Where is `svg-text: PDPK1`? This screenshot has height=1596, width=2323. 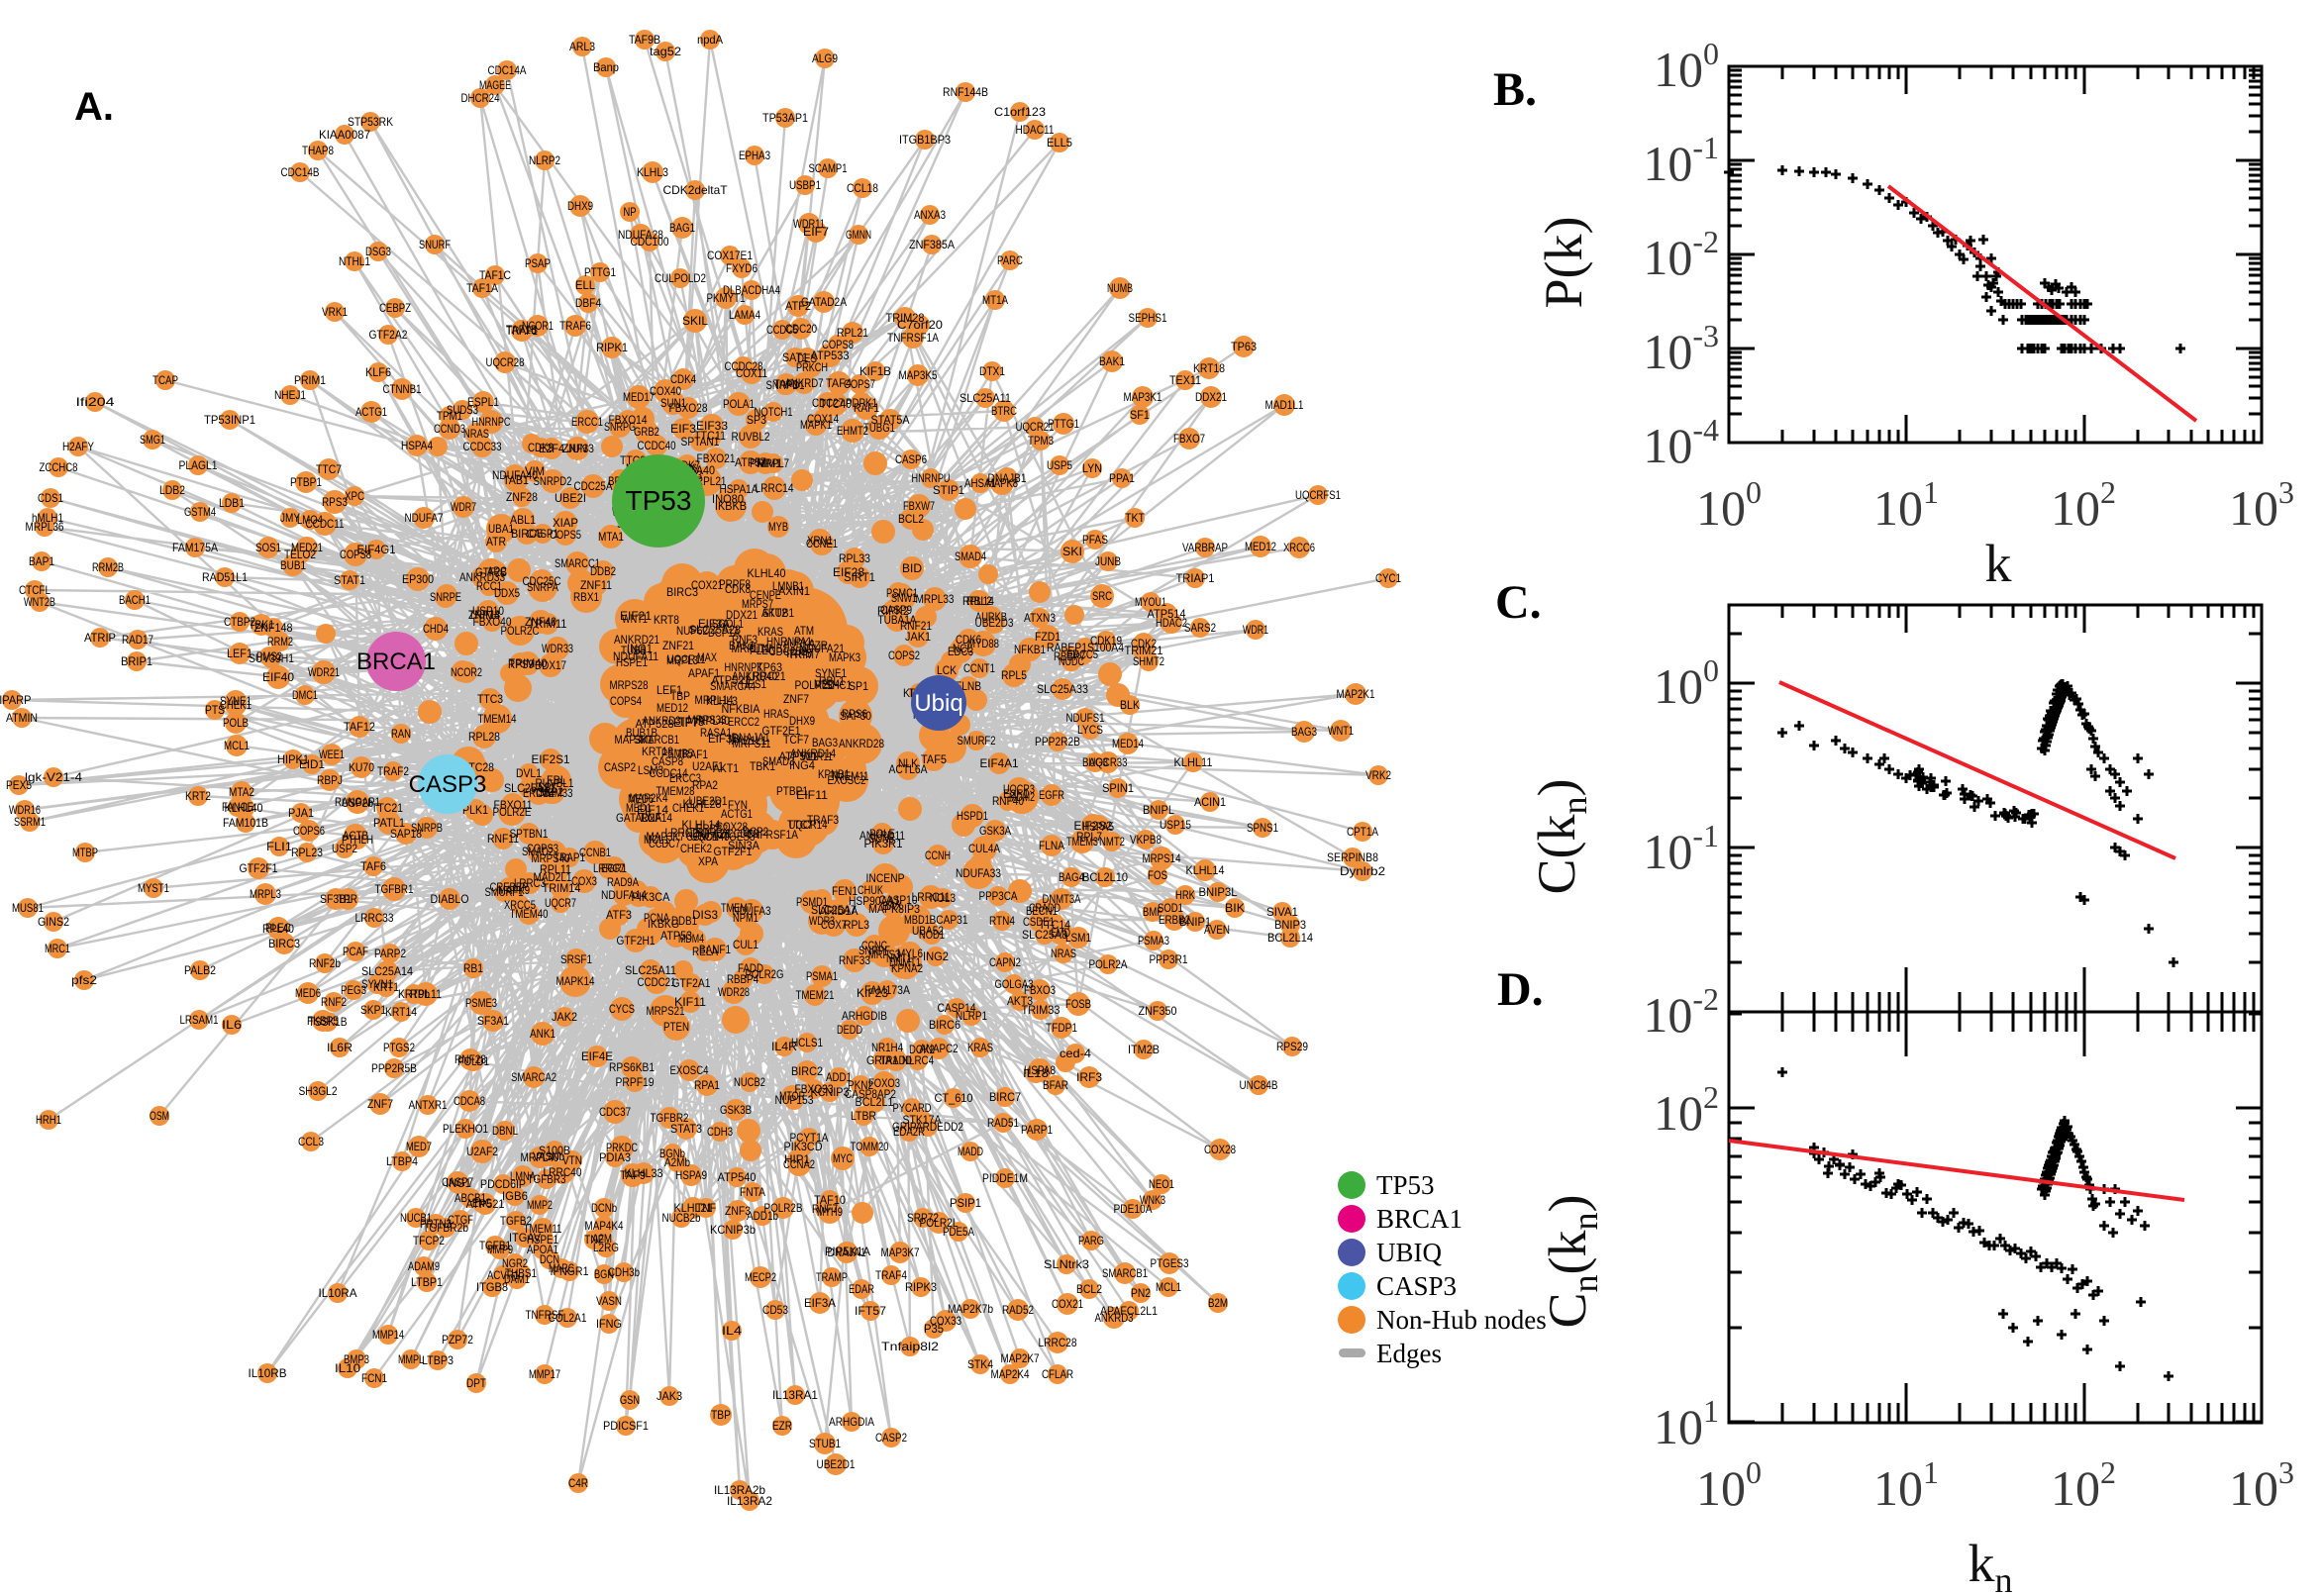
svg-text: PDPK1 is located at coordinates (862, 403).